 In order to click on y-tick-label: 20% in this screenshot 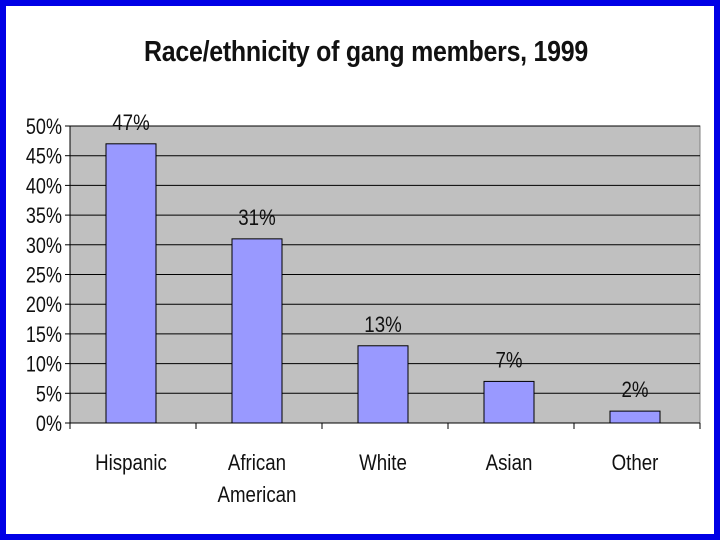, I will do `click(44, 306)`.